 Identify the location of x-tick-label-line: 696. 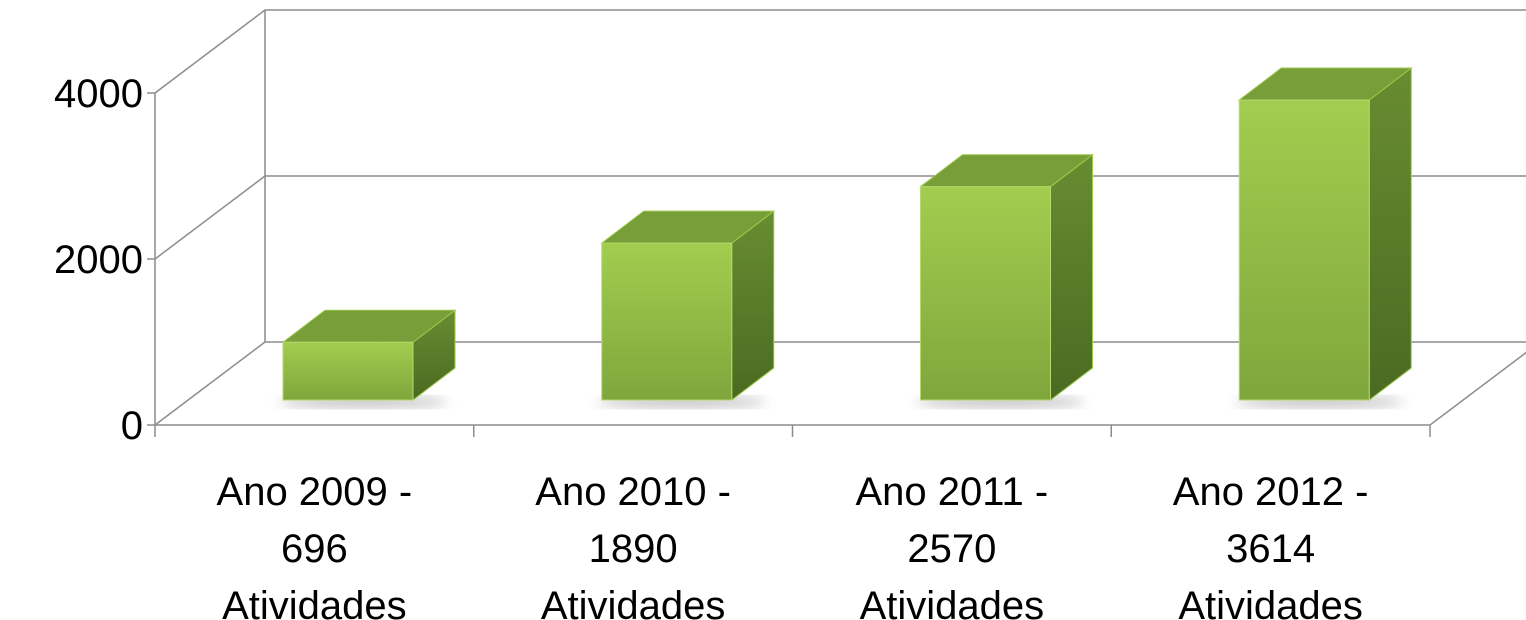
(314, 549).